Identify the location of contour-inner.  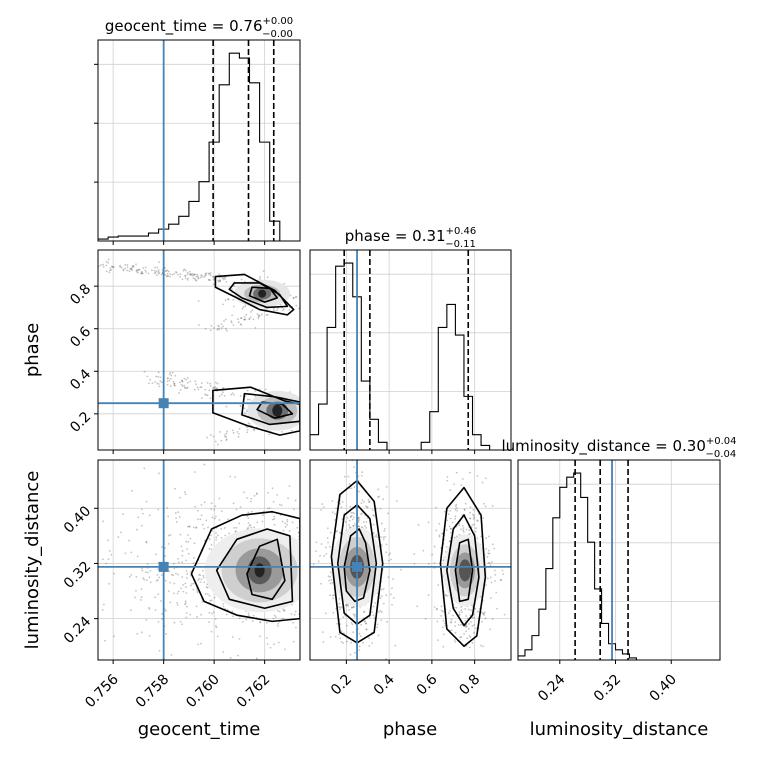
(266, 569).